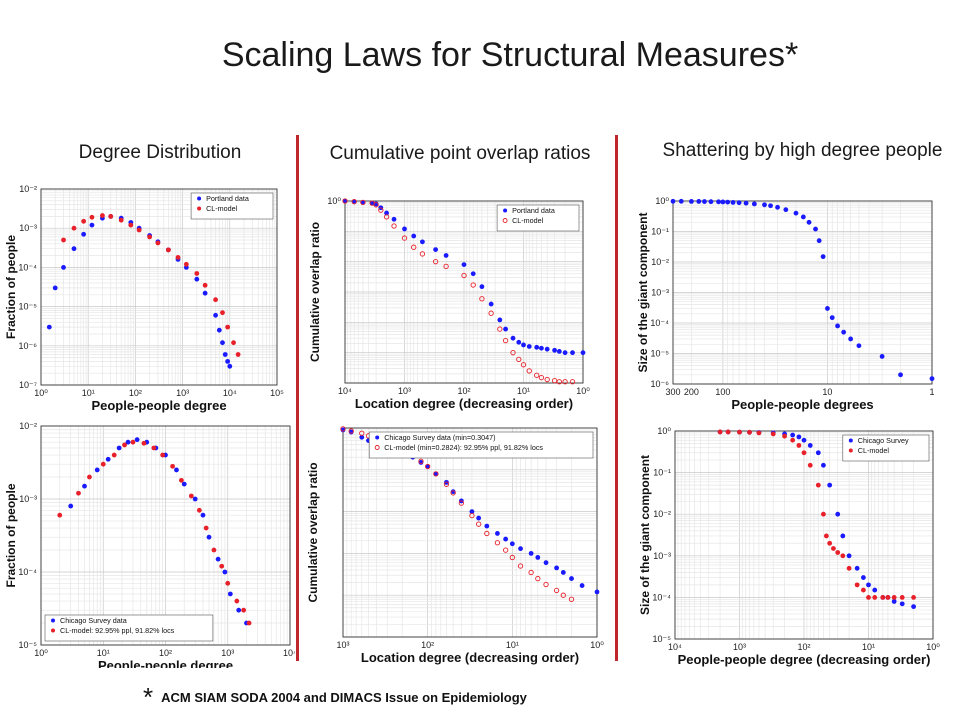 This screenshot has height=720, width=960. What do you see at coordinates (28, 499) in the screenshot?
I see `y-tick-label: 10⁻³` at bounding box center [28, 499].